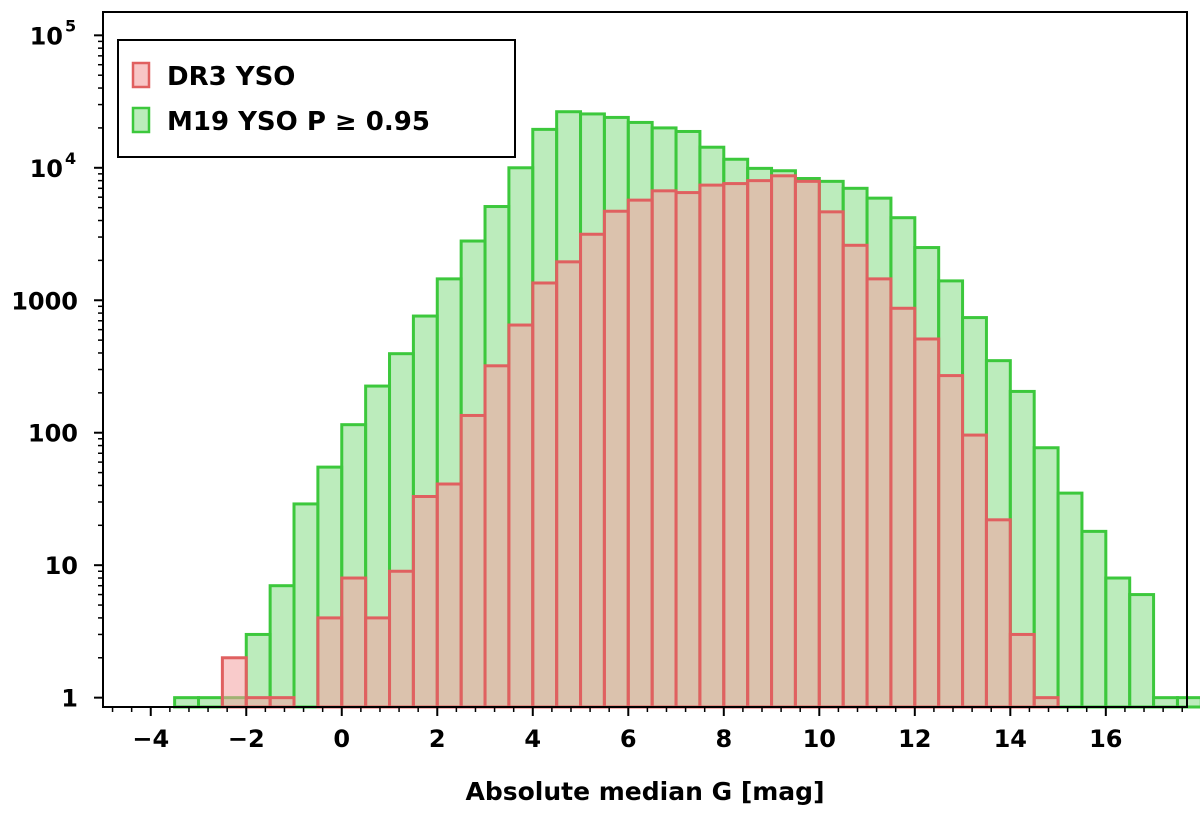  What do you see at coordinates (53, 434) in the screenshot?
I see `y-tick-label: 100` at bounding box center [53, 434].